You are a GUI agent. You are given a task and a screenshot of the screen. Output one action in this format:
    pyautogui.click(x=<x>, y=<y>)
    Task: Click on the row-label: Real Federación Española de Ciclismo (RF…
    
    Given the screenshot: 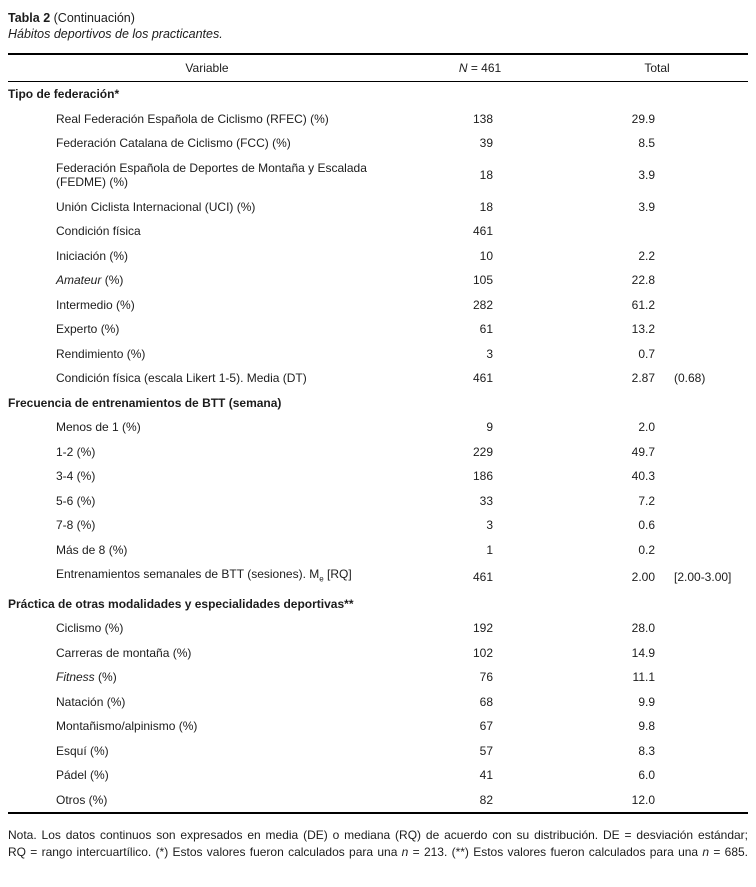 What is the action you would take?
    pyautogui.click(x=192, y=118)
    